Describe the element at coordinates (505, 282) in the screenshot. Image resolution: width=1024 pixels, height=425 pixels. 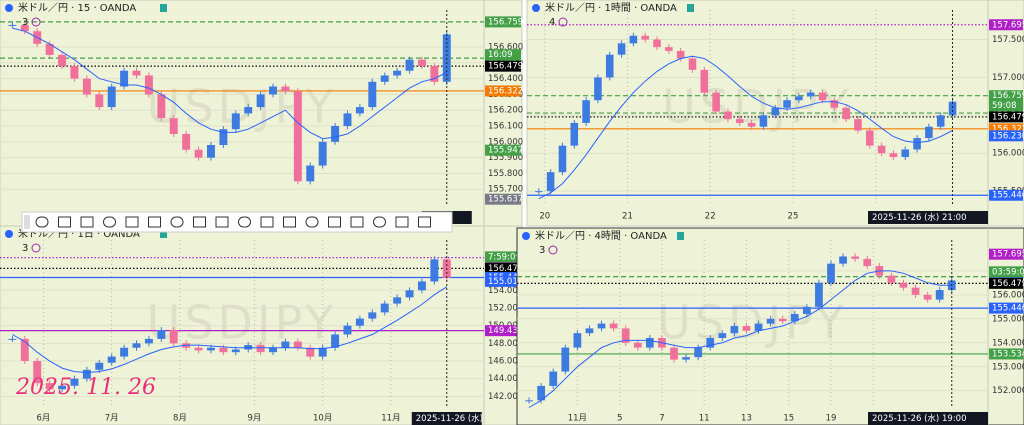
I see `price-tag-label: 155.015` at that location.